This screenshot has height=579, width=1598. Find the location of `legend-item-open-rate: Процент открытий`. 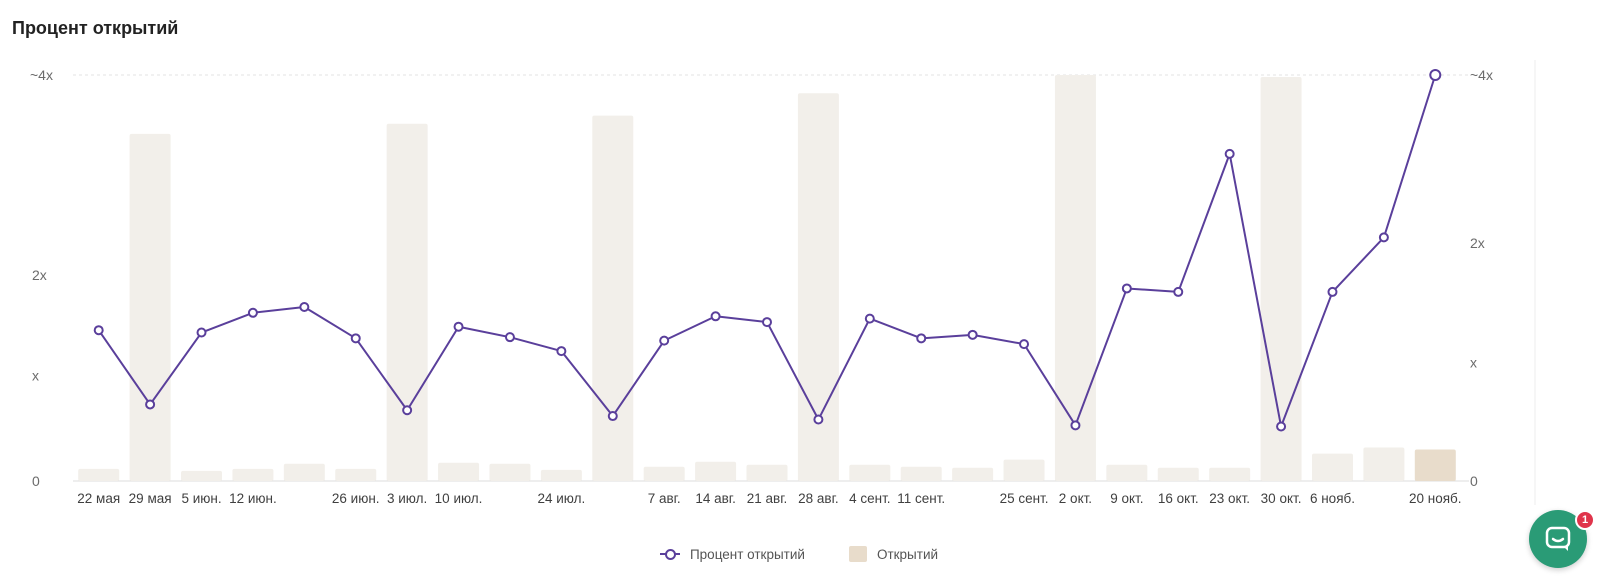

legend-item-open-rate: Процент открытий is located at coordinates (732, 554).